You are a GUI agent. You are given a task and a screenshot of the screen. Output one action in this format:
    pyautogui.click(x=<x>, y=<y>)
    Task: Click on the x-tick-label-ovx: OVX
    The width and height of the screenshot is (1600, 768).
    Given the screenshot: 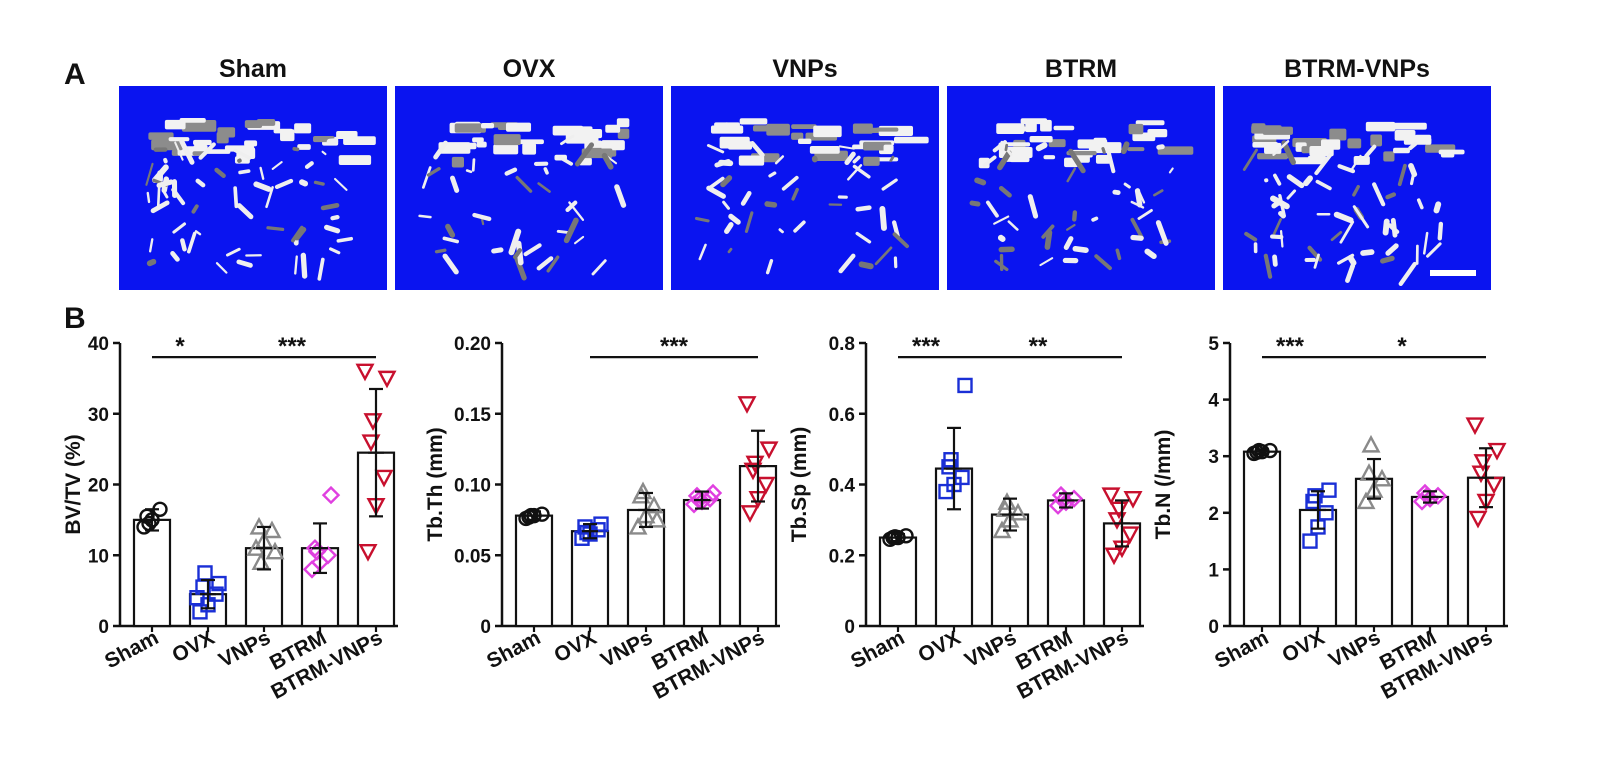 What is the action you would take?
    pyautogui.click(x=939, y=646)
    